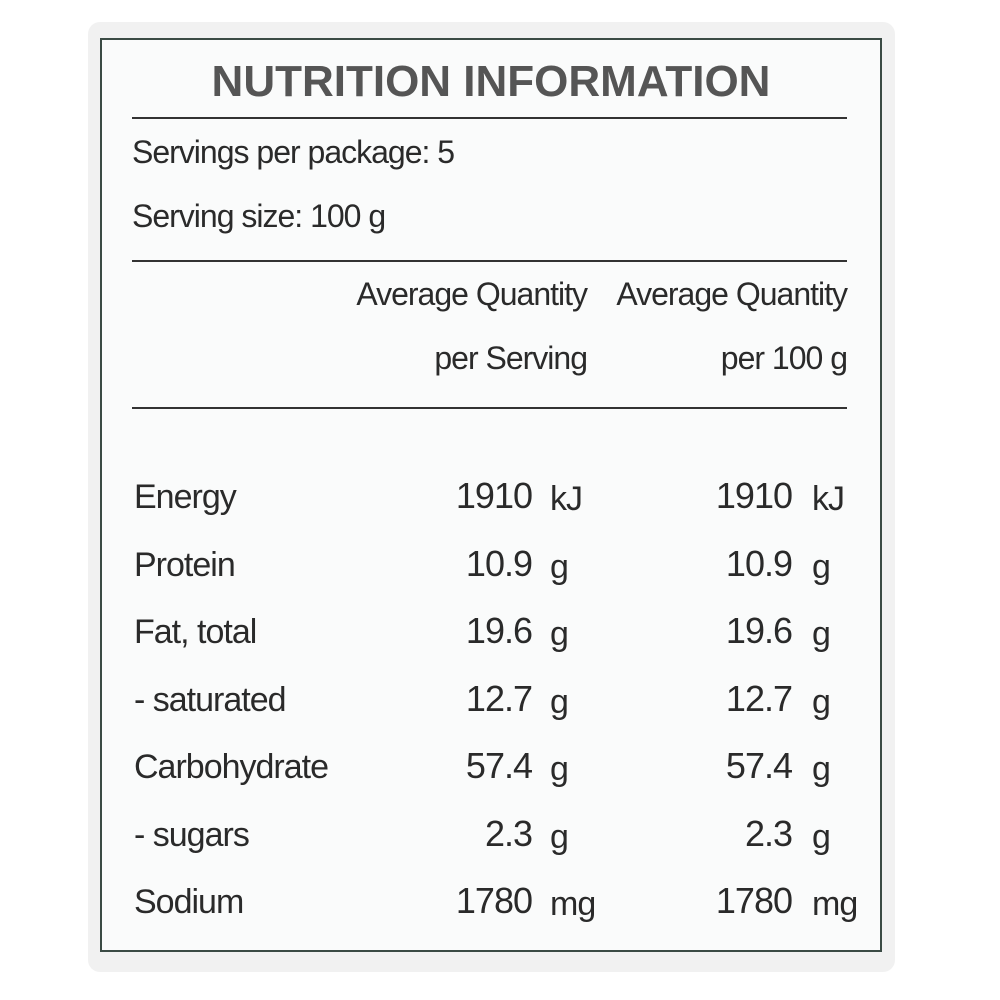 Image resolution: width=1000 pixels, height=1000 pixels. I want to click on per-serving-value: 12.7, so click(499, 698).